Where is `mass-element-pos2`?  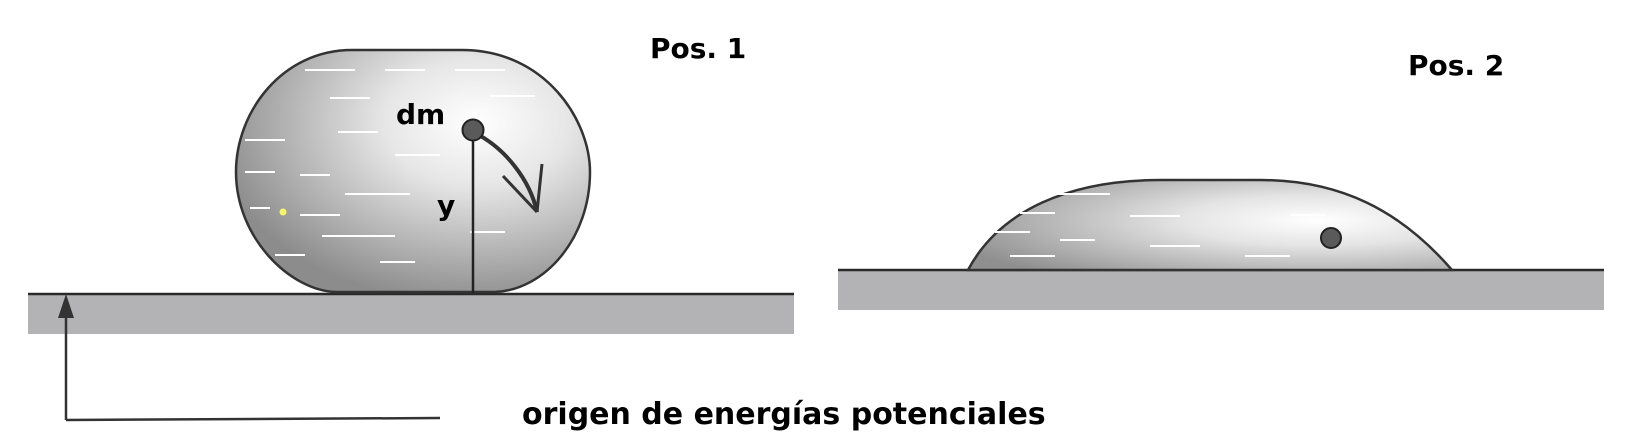 mass-element-pos2 is located at coordinates (1331, 238).